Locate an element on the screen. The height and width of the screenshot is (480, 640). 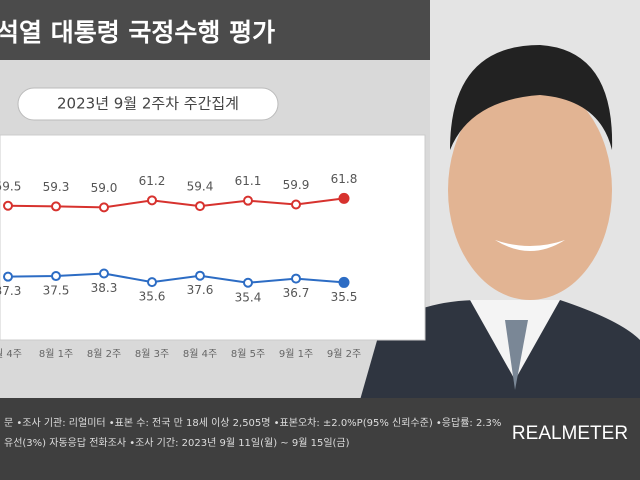
value-label: 59.5 is located at coordinates (10, 186).